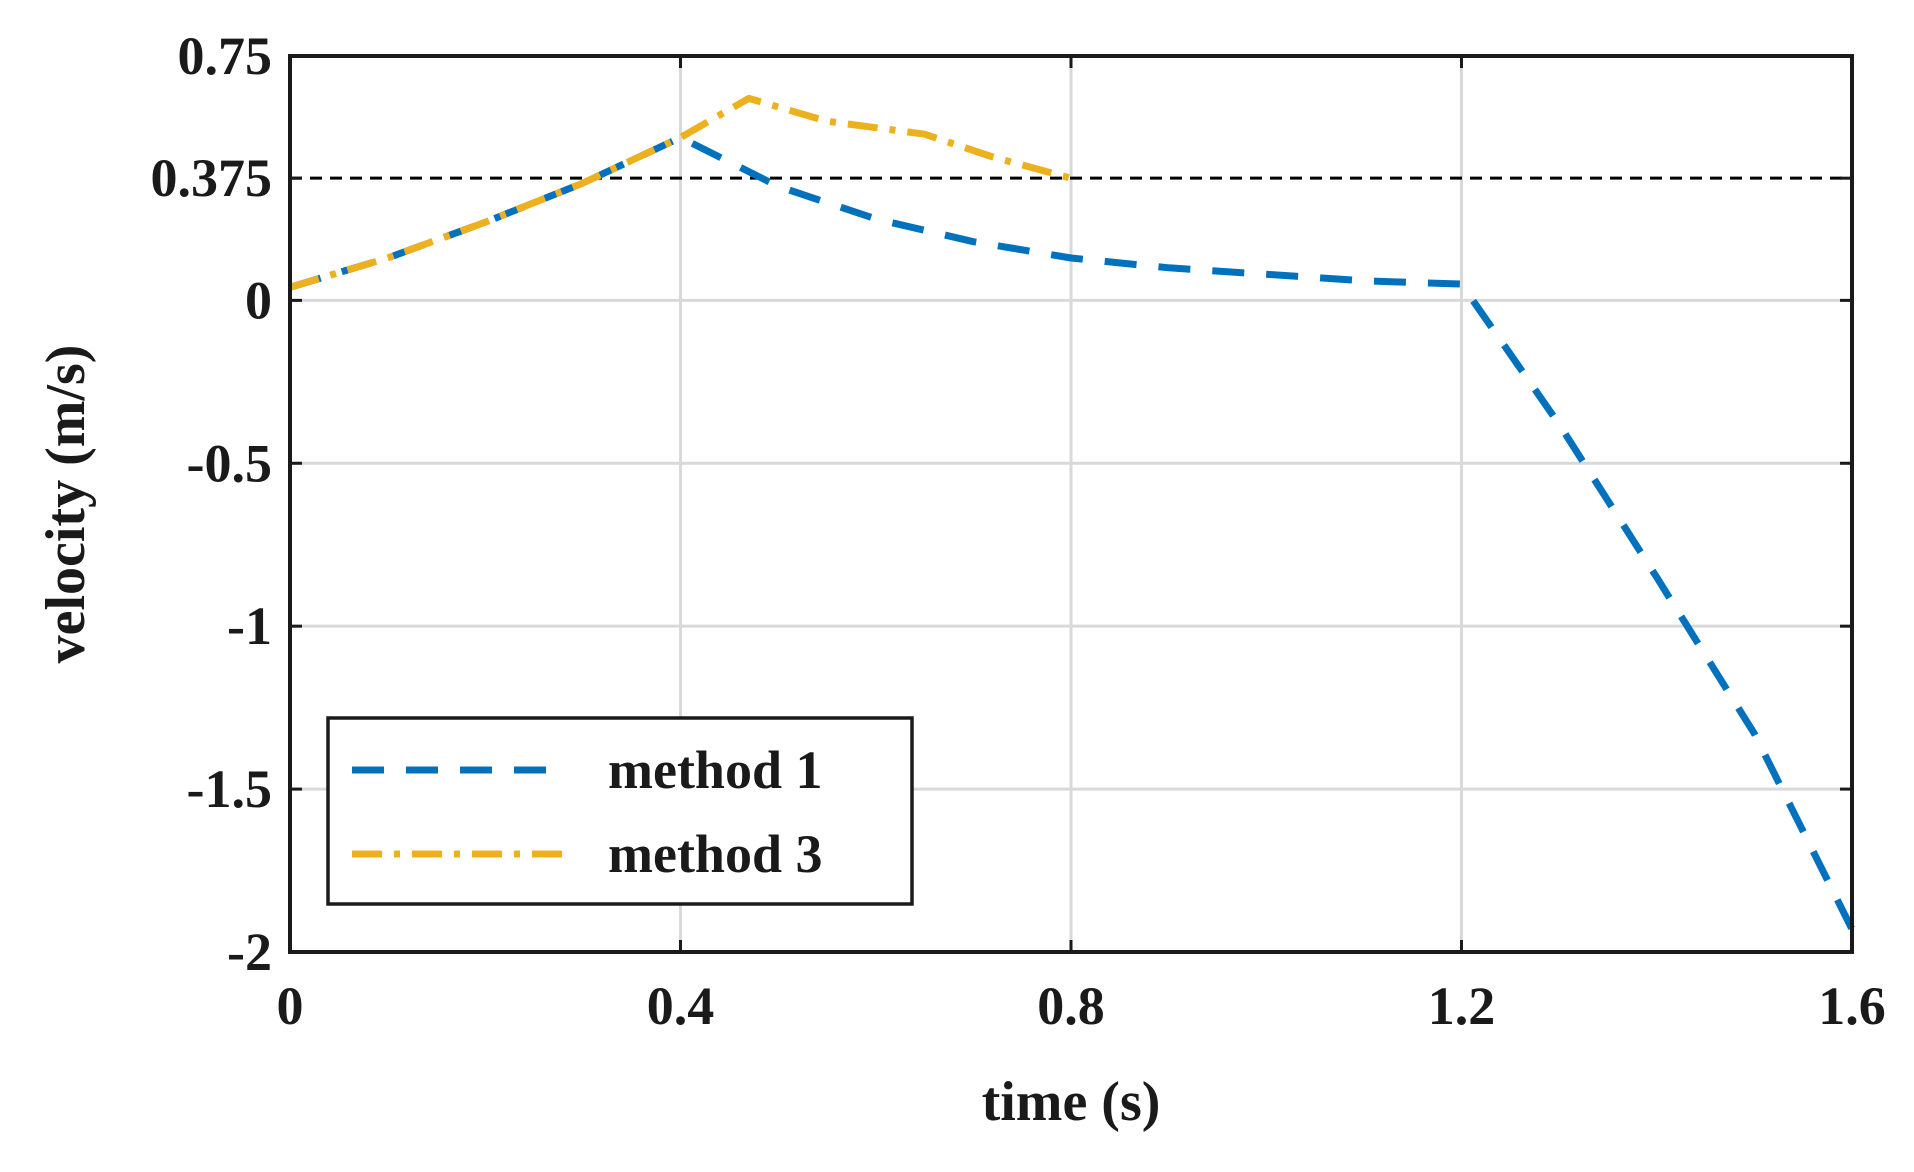 This screenshot has width=1914, height=1172. I want to click on x-tick-label: 0.8, so click(1071, 1006).